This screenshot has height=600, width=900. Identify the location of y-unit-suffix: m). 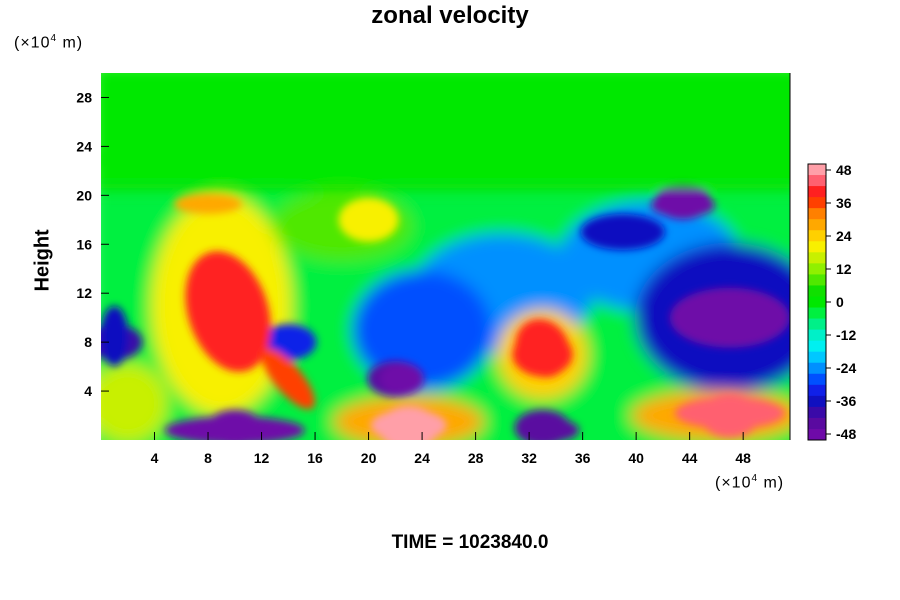
(70, 43).